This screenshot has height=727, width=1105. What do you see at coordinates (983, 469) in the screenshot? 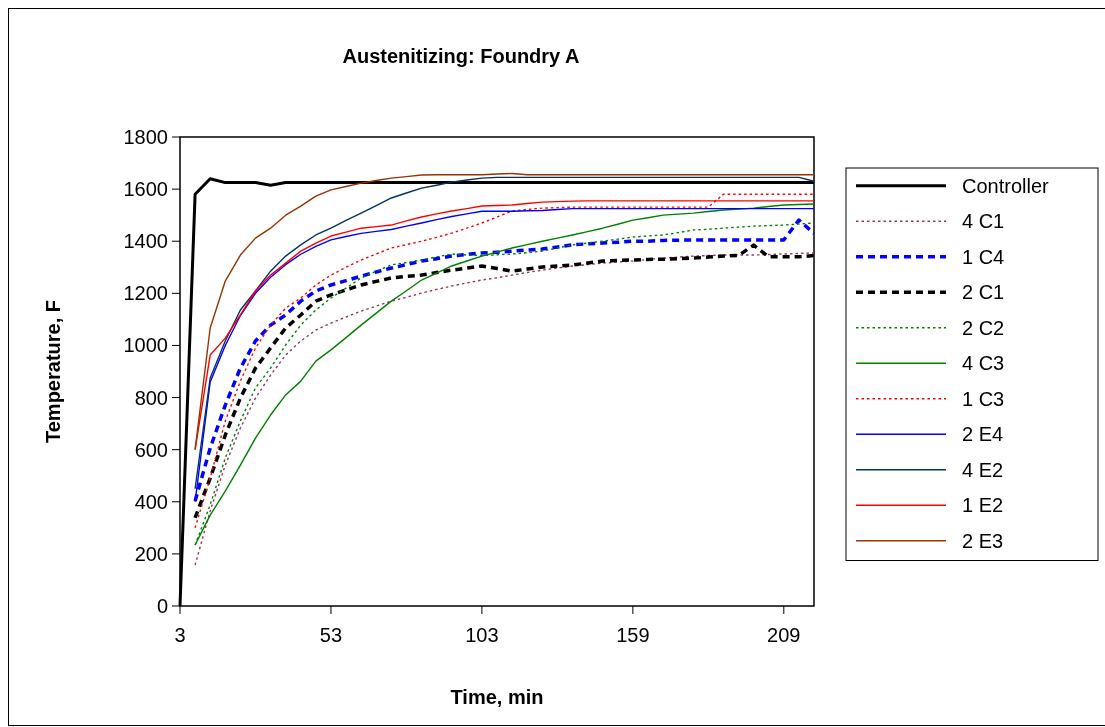
I see `legend-label: 4 E2` at bounding box center [983, 469].